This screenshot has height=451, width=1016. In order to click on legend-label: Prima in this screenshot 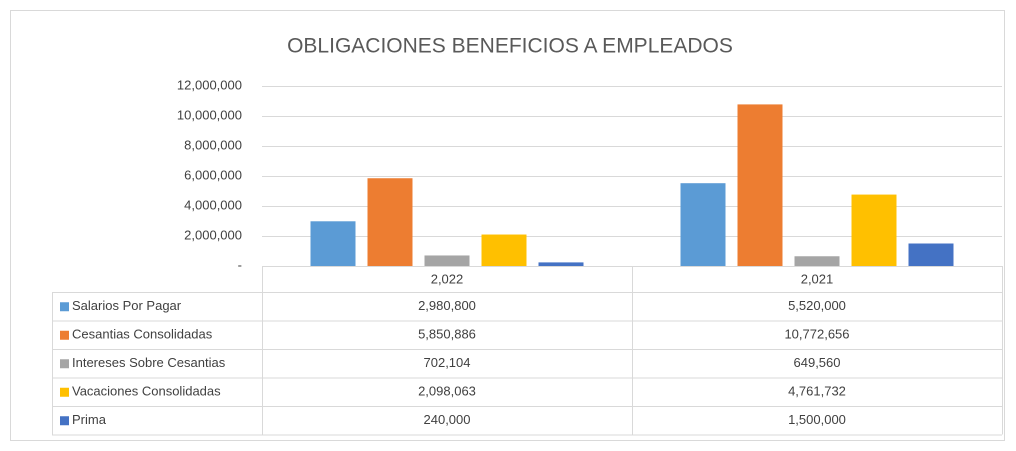, I will do `click(89, 419)`.